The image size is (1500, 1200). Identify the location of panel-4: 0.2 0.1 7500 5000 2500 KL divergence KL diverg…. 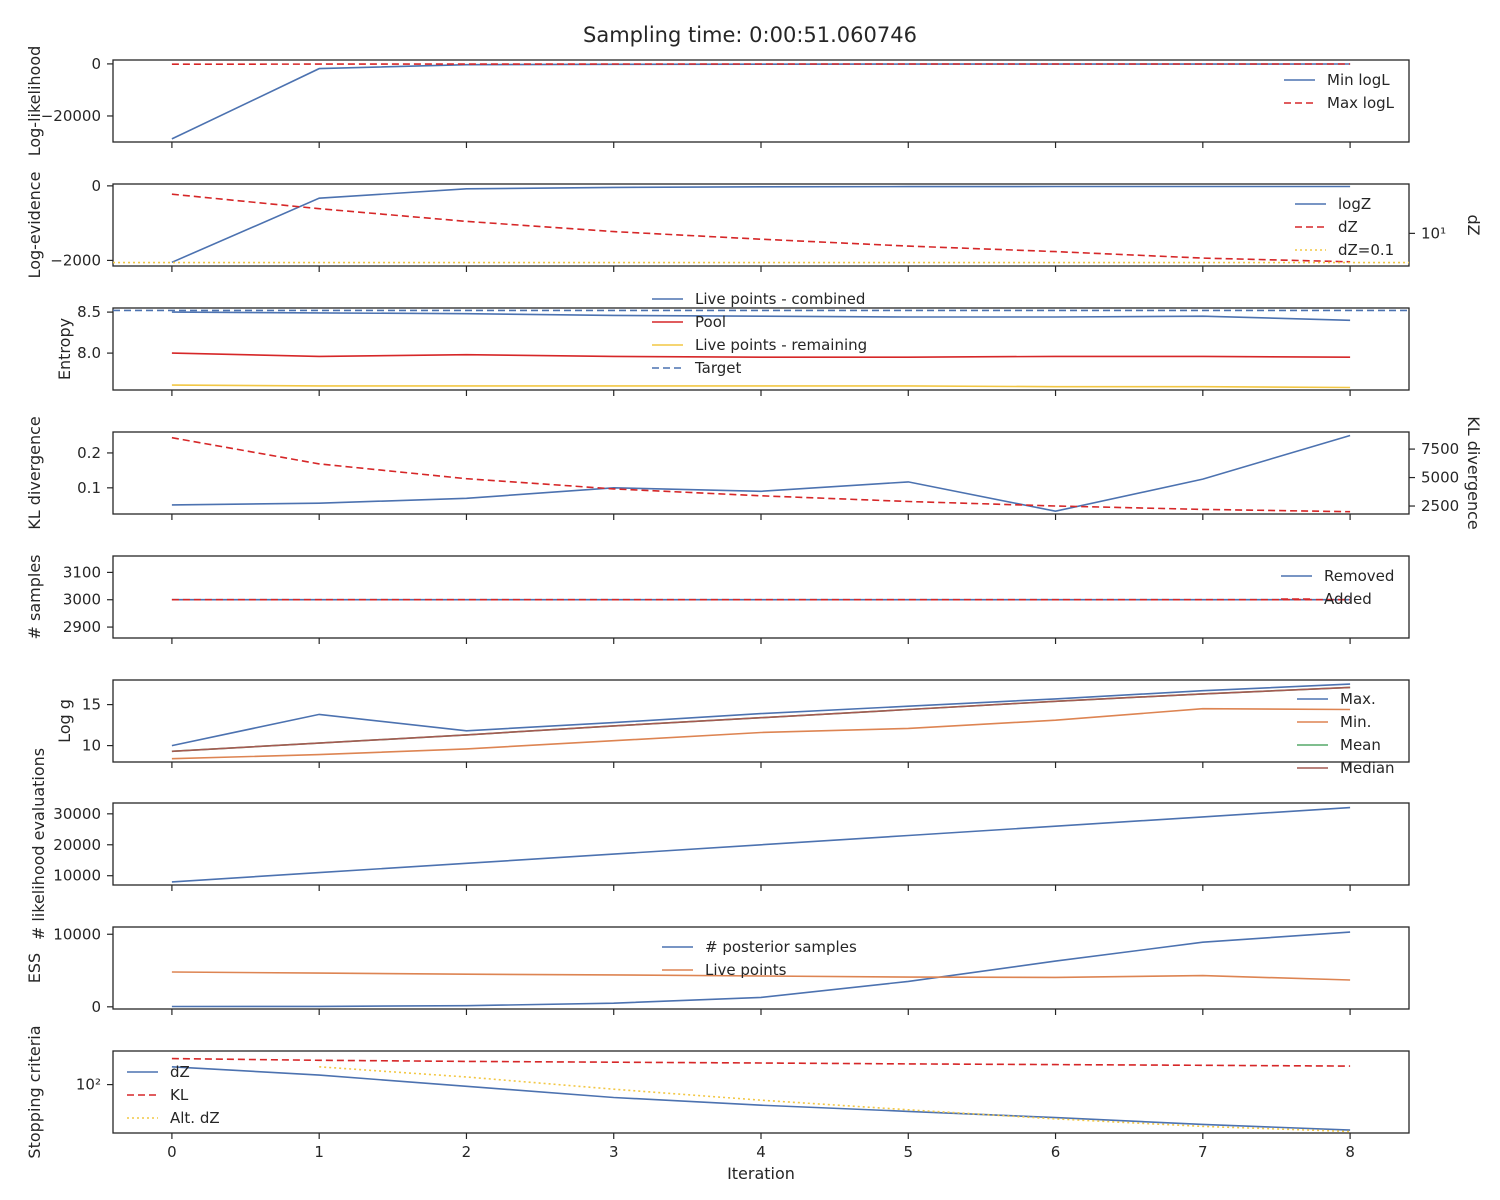
(754, 472).